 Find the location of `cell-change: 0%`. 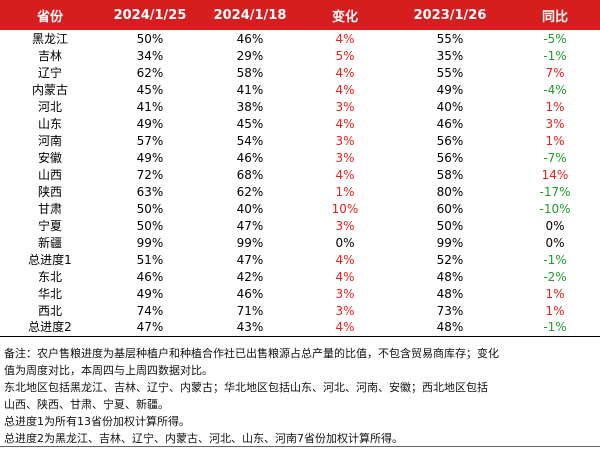

cell-change: 0% is located at coordinates (345, 242).